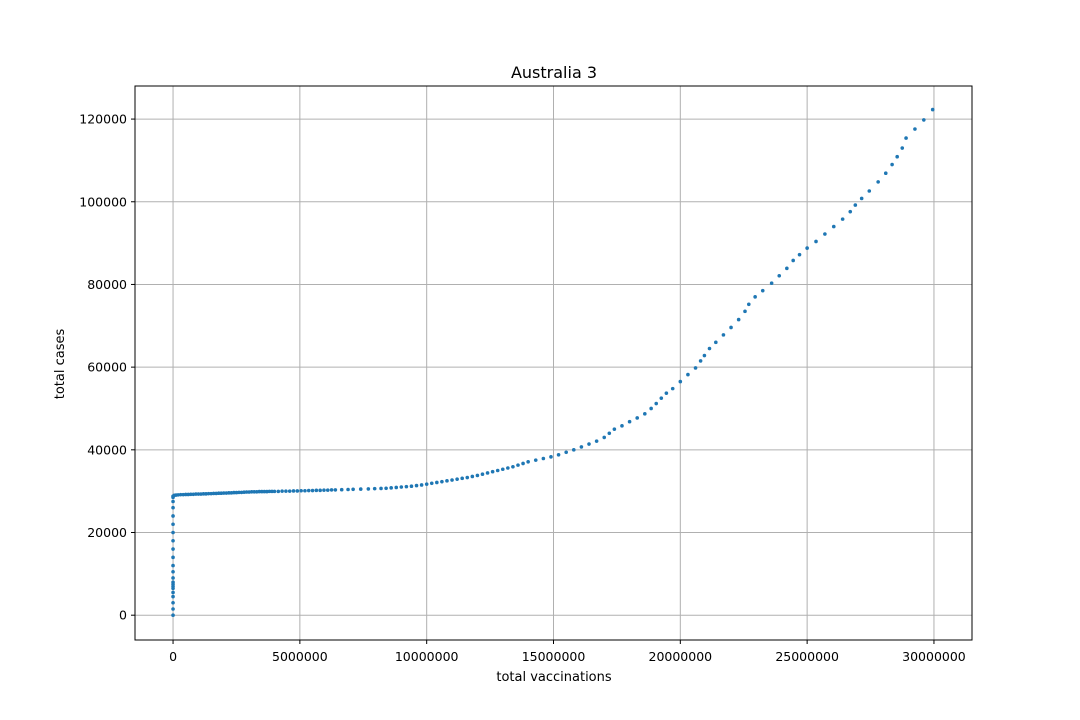  Describe the element at coordinates (427, 656) in the screenshot. I see `x-tick-label: 10000000` at that location.